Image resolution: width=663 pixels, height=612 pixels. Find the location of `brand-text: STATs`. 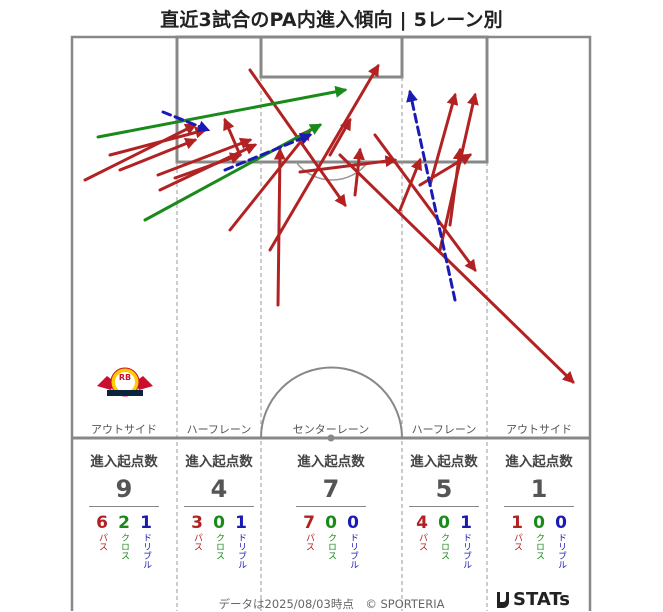

brand-text: STATs is located at coordinates (541, 599).